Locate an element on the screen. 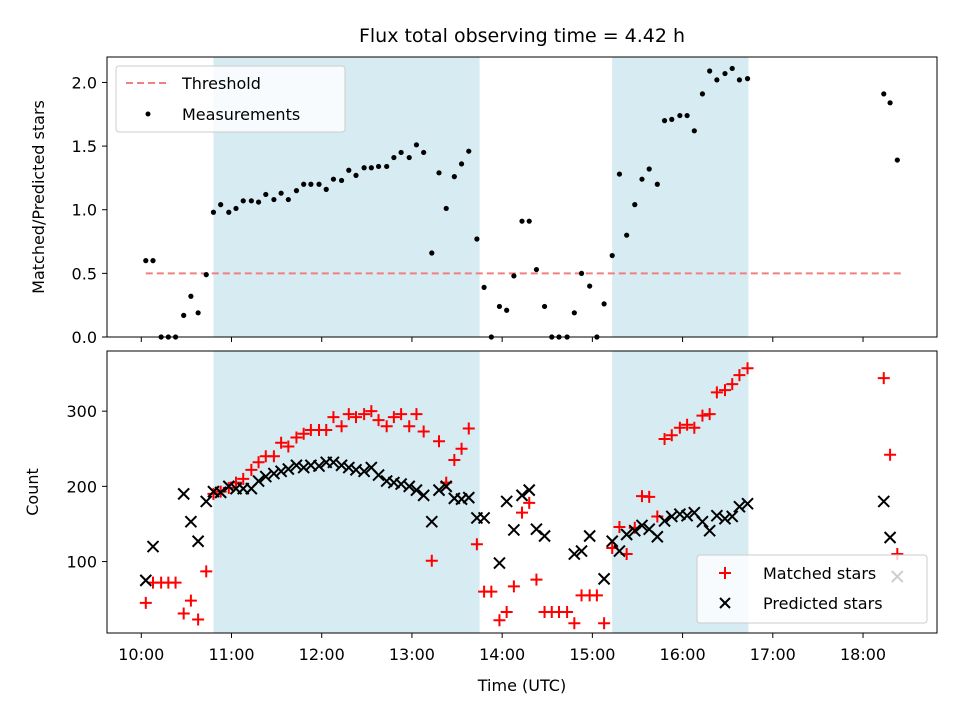  bottom-y-axis-label: Count is located at coordinates (32, 492).